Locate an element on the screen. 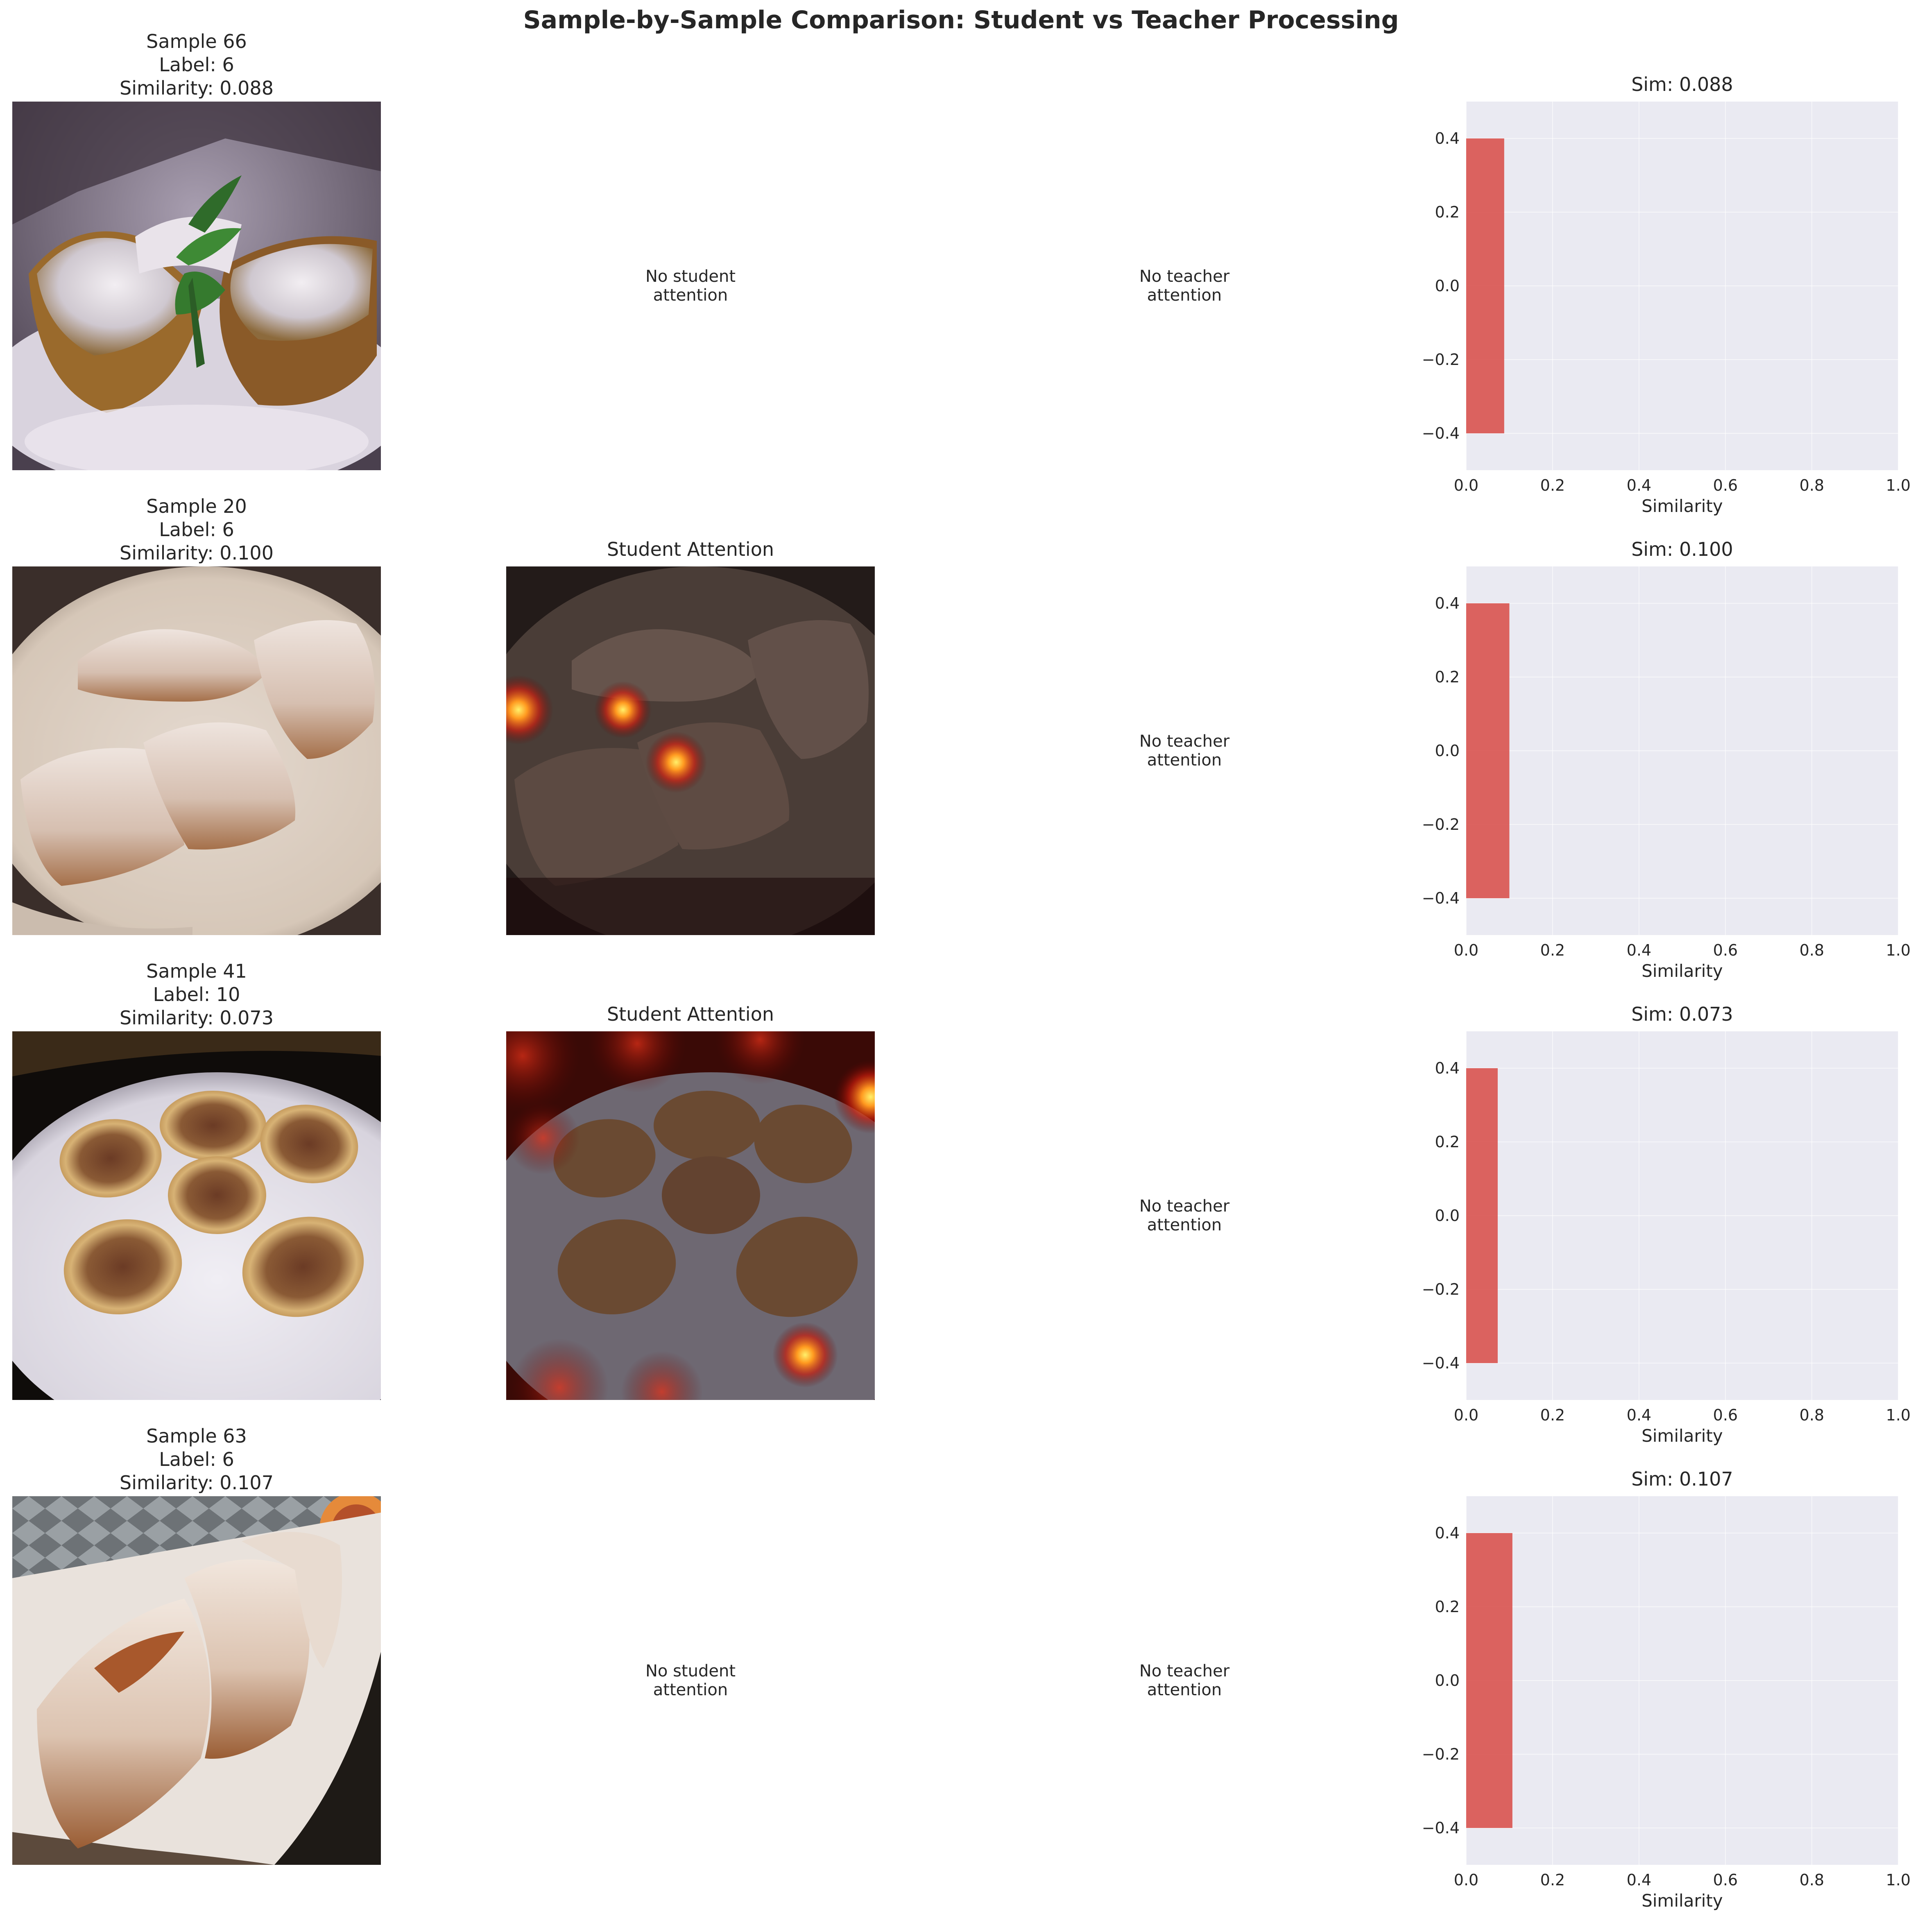 The image size is (1922, 1932). sample-title: Sample 41 Label: 10 Similarity: 0.073 is located at coordinates (196, 995).